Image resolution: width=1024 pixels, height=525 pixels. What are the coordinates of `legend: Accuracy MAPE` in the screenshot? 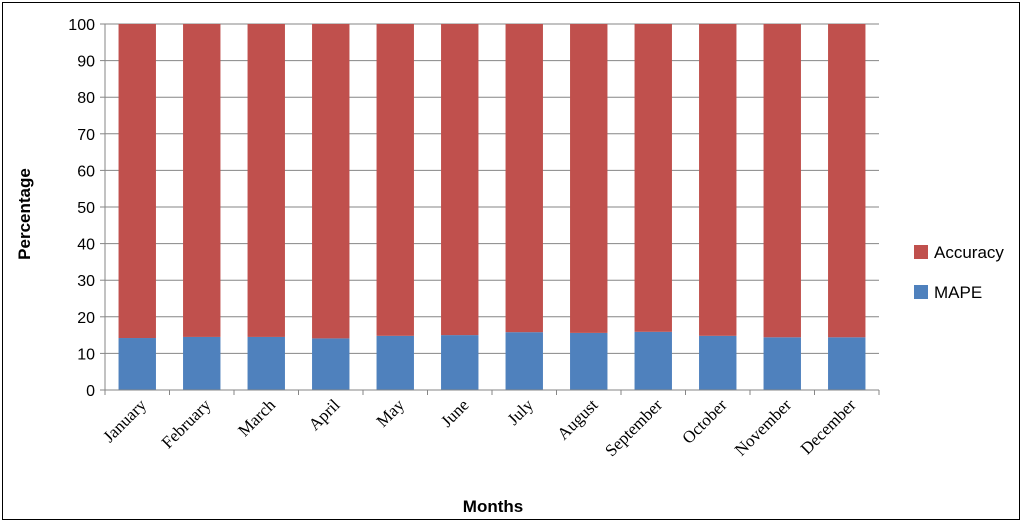 It's located at (959, 272).